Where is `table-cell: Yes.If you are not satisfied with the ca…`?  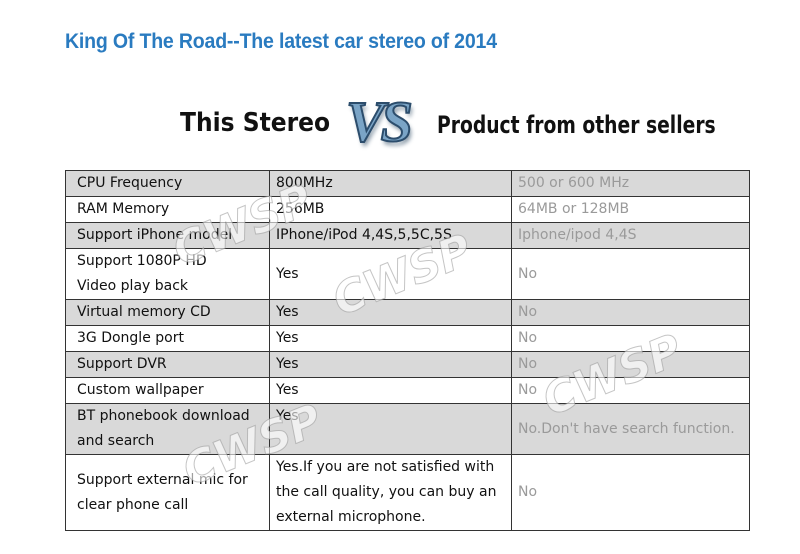 table-cell: Yes.If you are not satisfied with the ca… is located at coordinates (390, 492).